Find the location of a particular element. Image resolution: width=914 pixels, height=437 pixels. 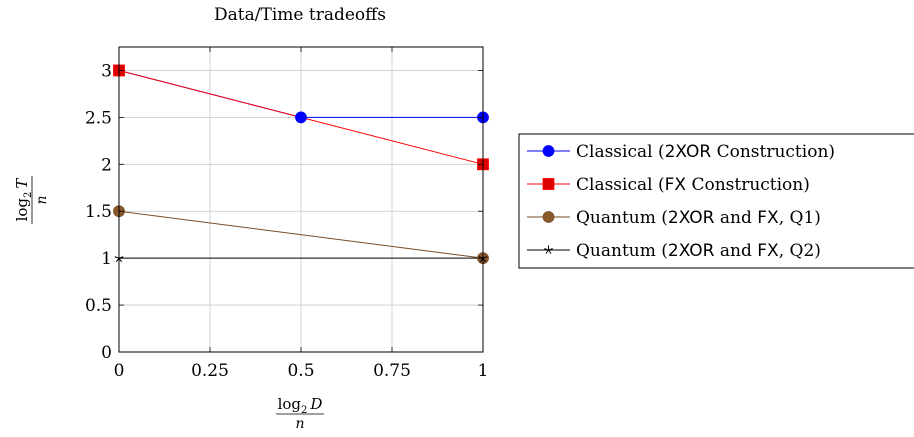

y-tick-label: 3 is located at coordinates (106, 71).